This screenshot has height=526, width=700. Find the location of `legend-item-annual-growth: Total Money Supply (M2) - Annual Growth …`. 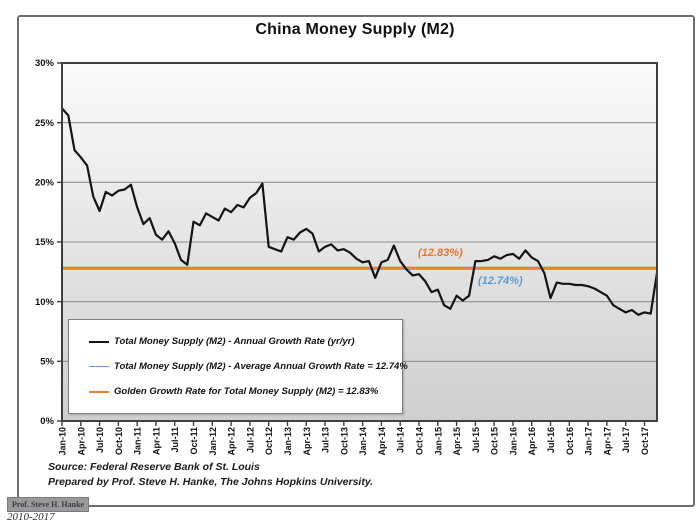

legend-item-annual-growth: Total Money Supply (M2) - Annual Growth … is located at coordinates (235, 341).